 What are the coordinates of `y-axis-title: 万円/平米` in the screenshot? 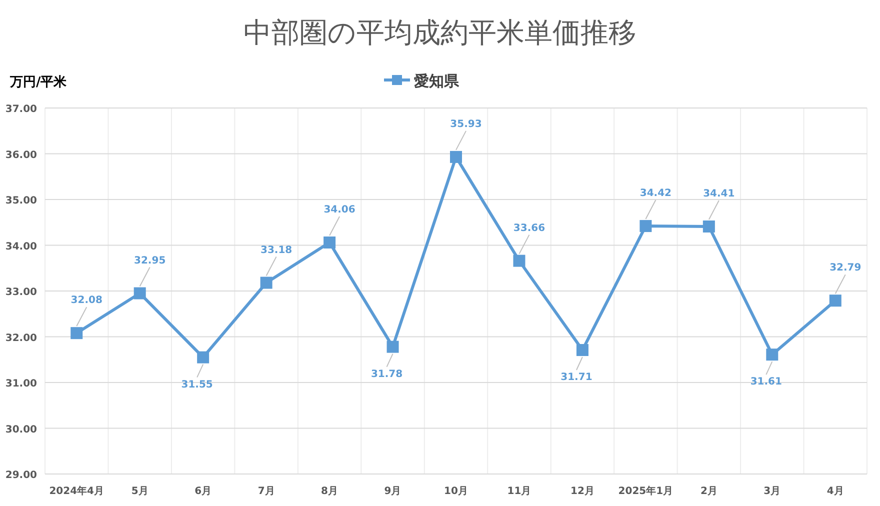 It's located at (38, 82).